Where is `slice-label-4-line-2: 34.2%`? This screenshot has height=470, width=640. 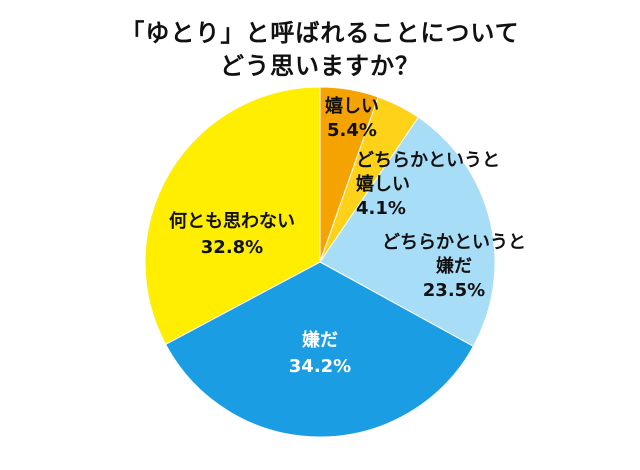
slice-label-4-line-2: 34.2% is located at coordinates (320, 366).